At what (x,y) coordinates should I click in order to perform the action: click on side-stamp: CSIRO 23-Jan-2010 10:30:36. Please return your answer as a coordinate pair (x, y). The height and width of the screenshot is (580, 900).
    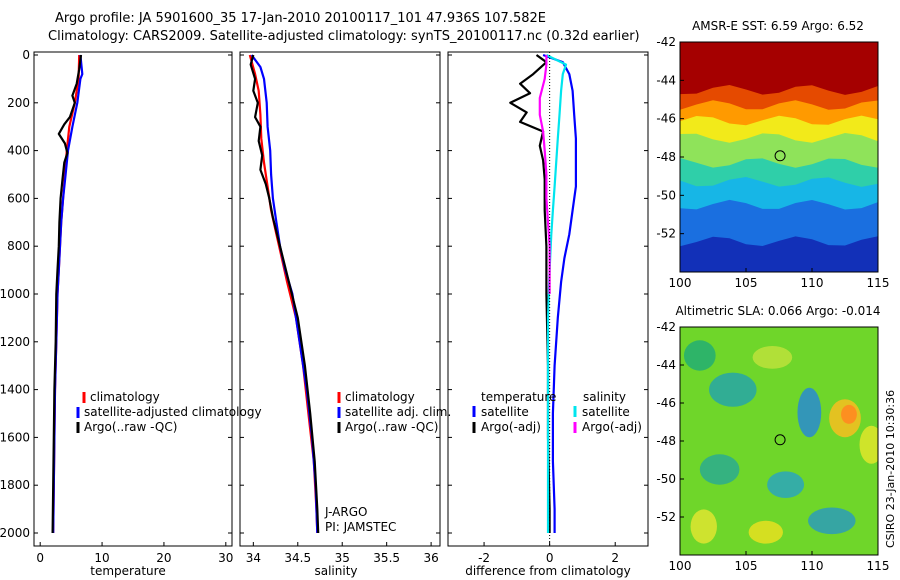
    Looking at the image, I should click on (890, 469).